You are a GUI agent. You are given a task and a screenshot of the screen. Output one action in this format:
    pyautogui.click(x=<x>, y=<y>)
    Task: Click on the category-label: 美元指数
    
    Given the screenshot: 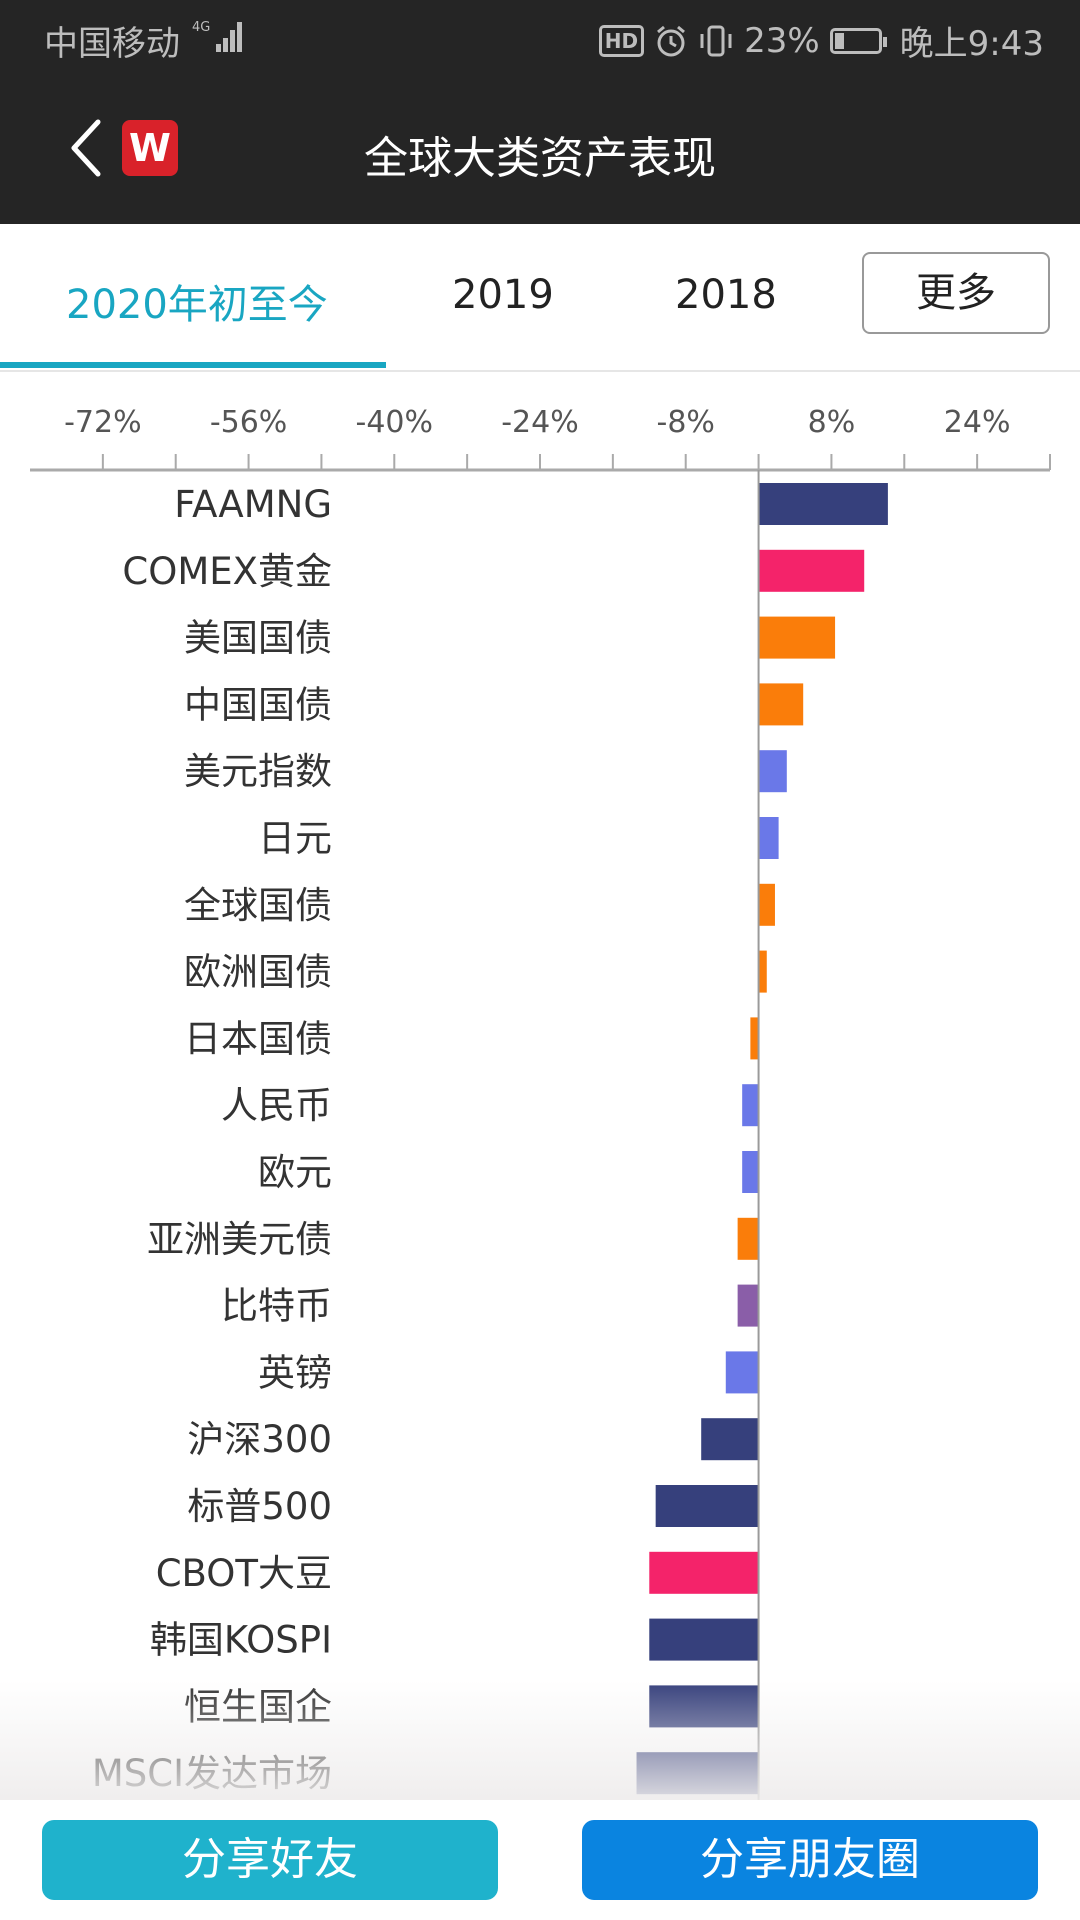 What is the action you would take?
    pyautogui.click(x=258, y=771)
    